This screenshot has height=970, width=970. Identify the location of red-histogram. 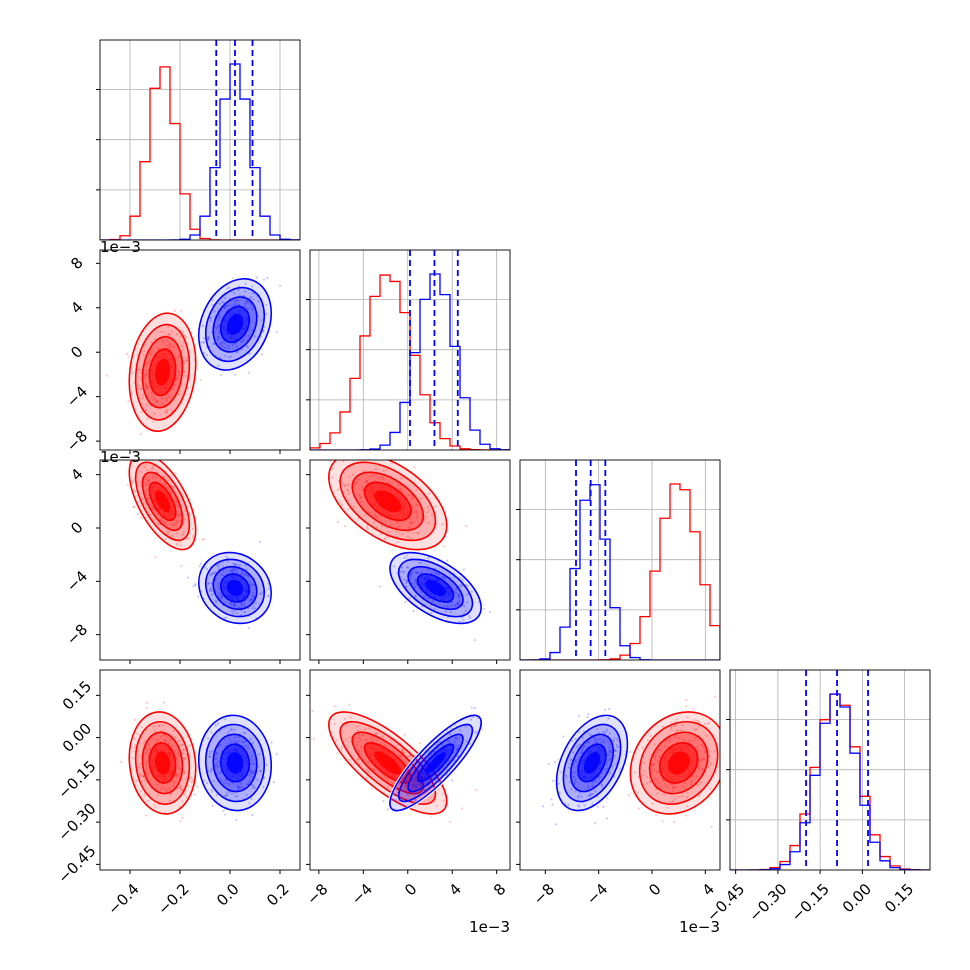
(200, 153).